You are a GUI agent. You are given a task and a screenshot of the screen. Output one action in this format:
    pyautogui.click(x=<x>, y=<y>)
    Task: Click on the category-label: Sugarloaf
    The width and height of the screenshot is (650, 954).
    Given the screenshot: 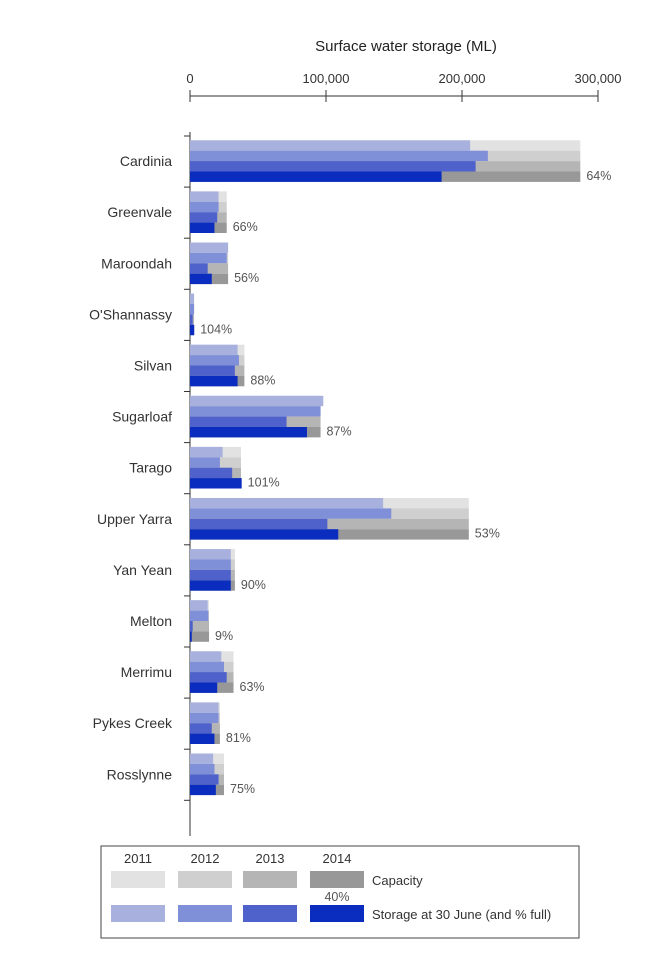 What is the action you would take?
    pyautogui.click(x=142, y=417)
    